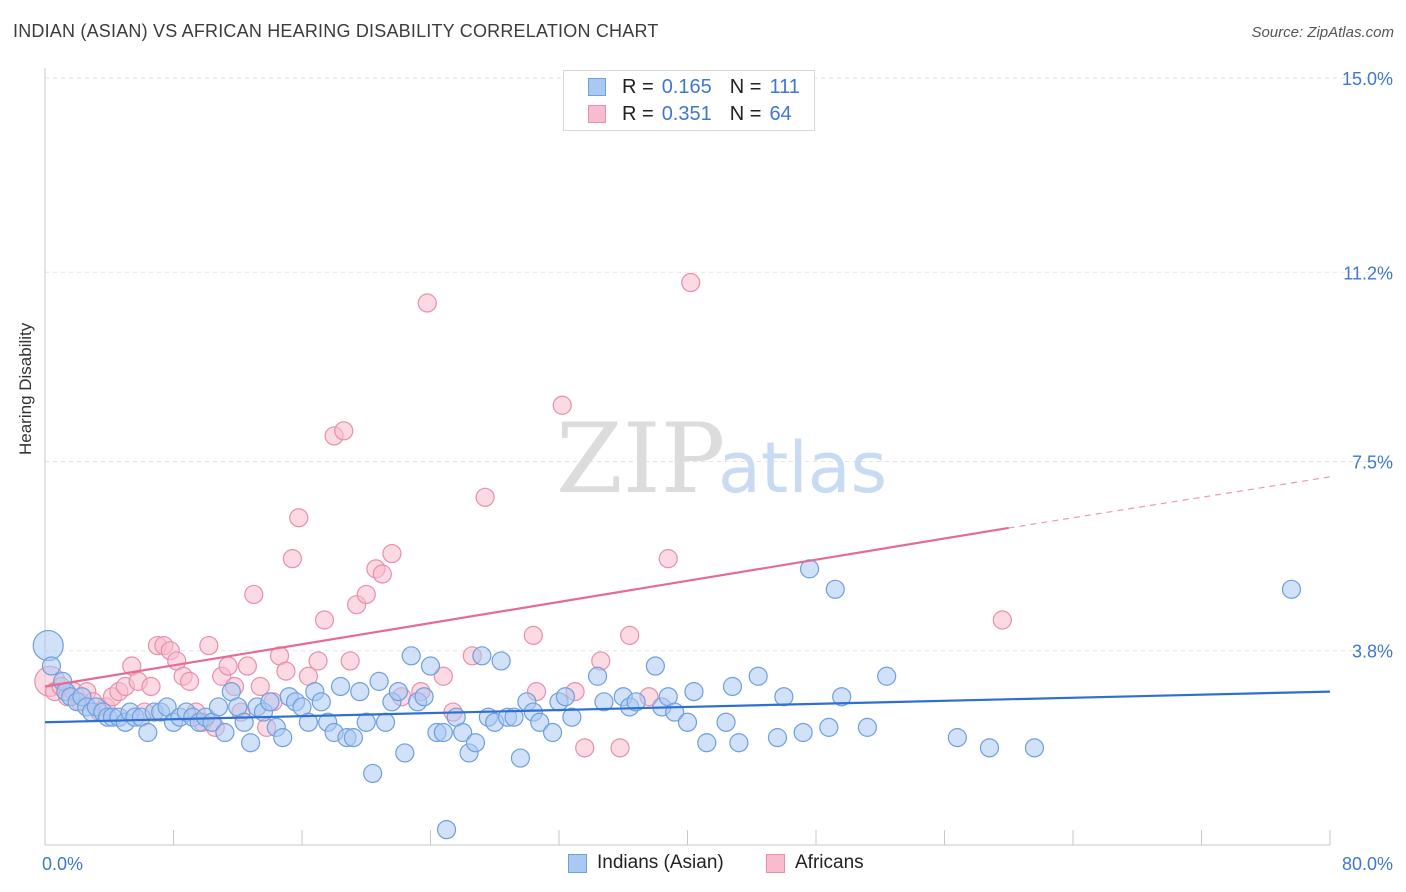 Image resolution: width=1406 pixels, height=892 pixels. I want to click on watermark-zip: ZIP, so click(640, 459).